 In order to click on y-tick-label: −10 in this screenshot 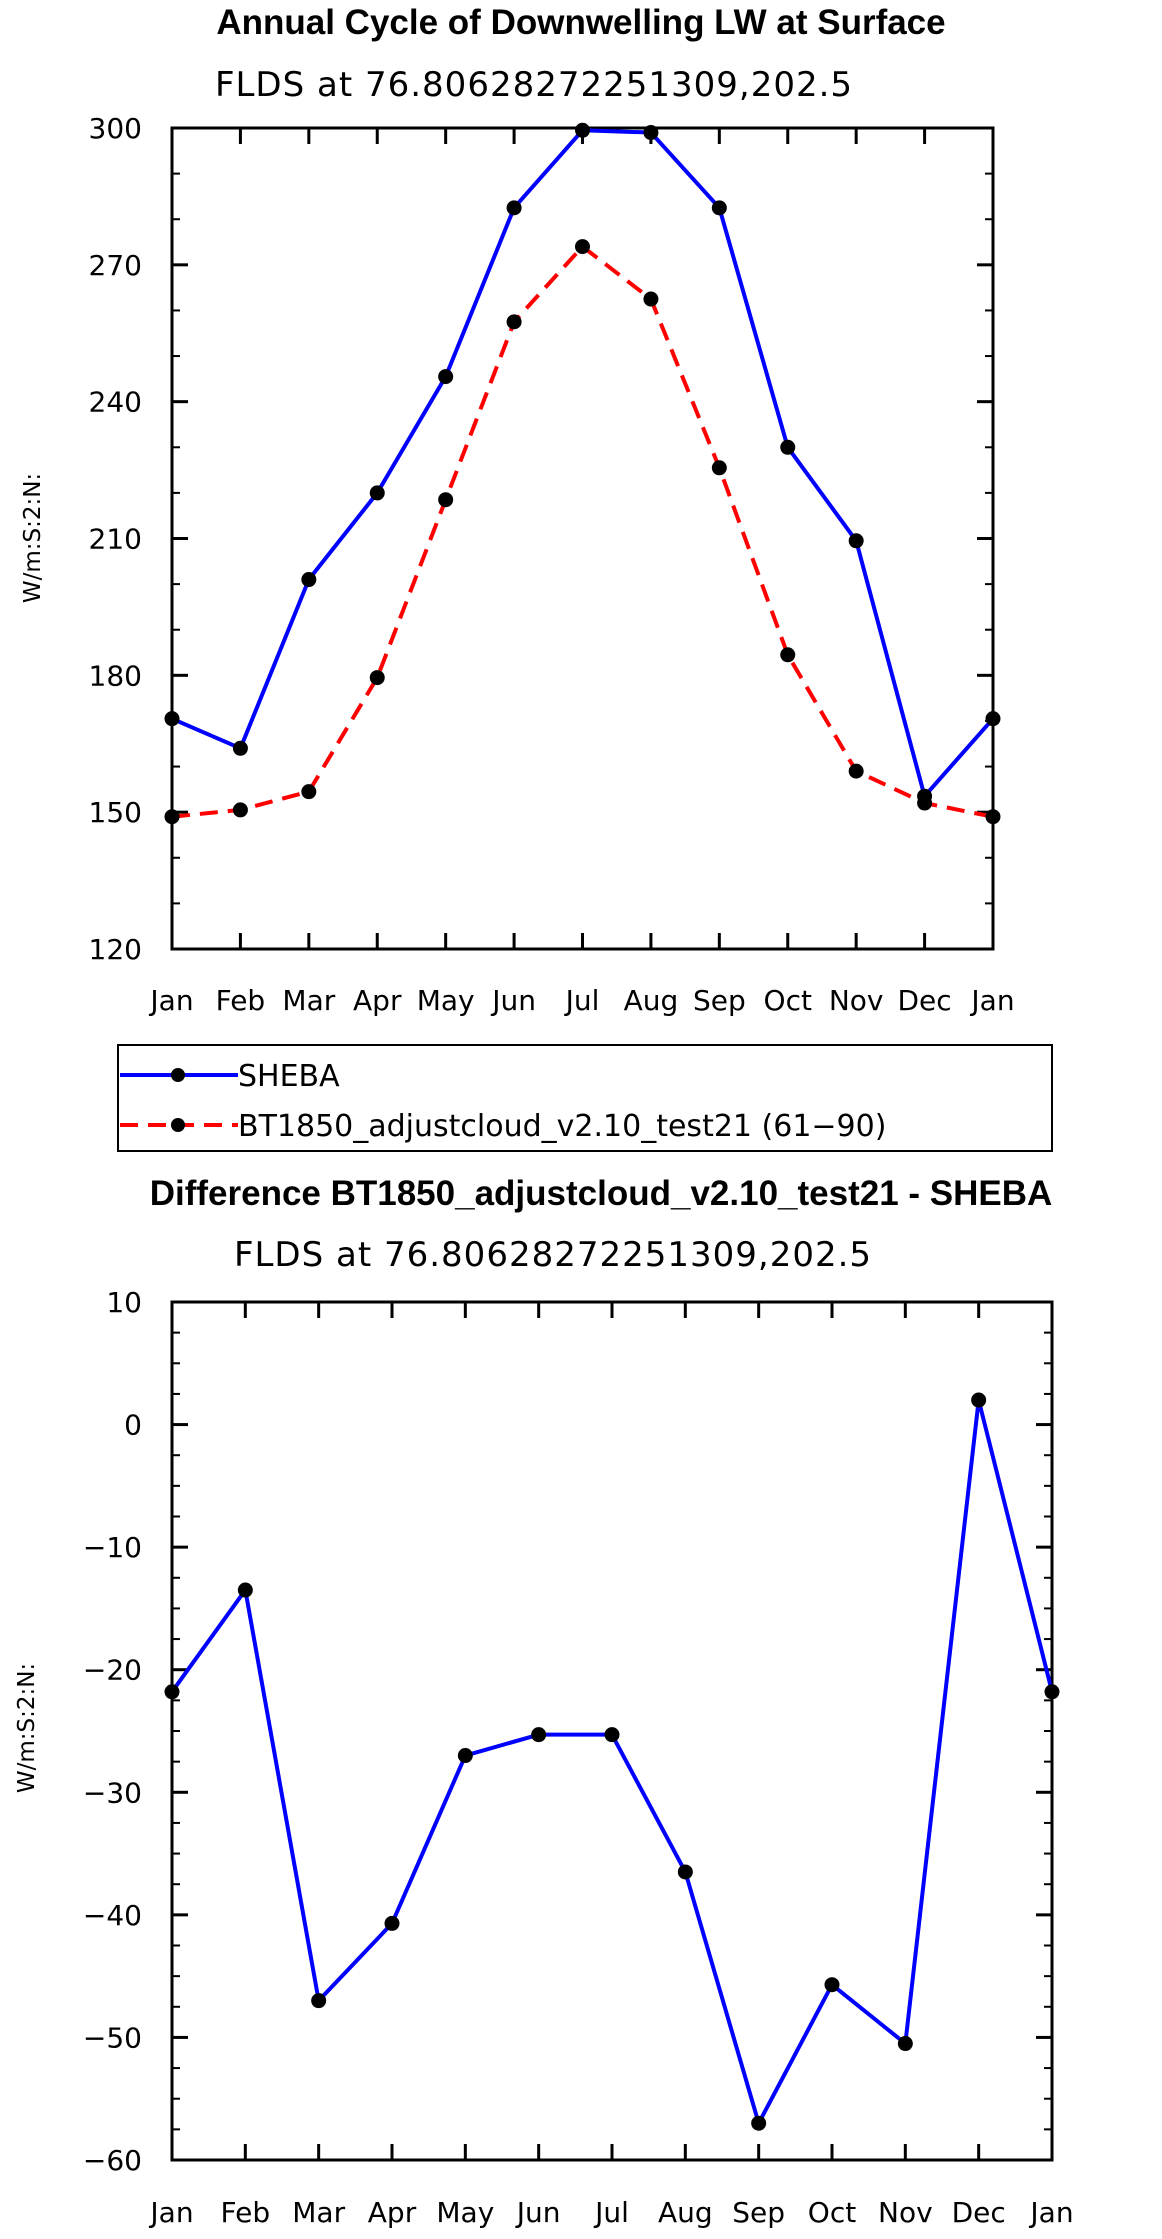, I will do `click(112, 1547)`.